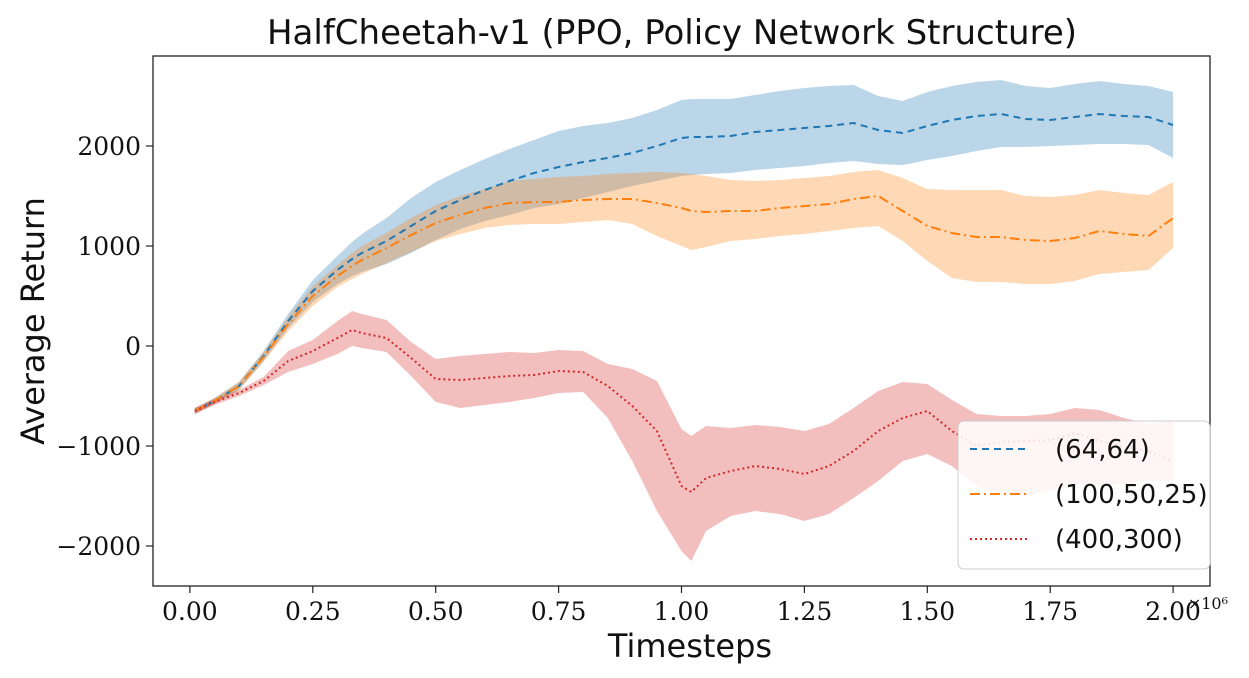  What do you see at coordinates (689, 646) in the screenshot?
I see `x-axis-label: Timesteps` at bounding box center [689, 646].